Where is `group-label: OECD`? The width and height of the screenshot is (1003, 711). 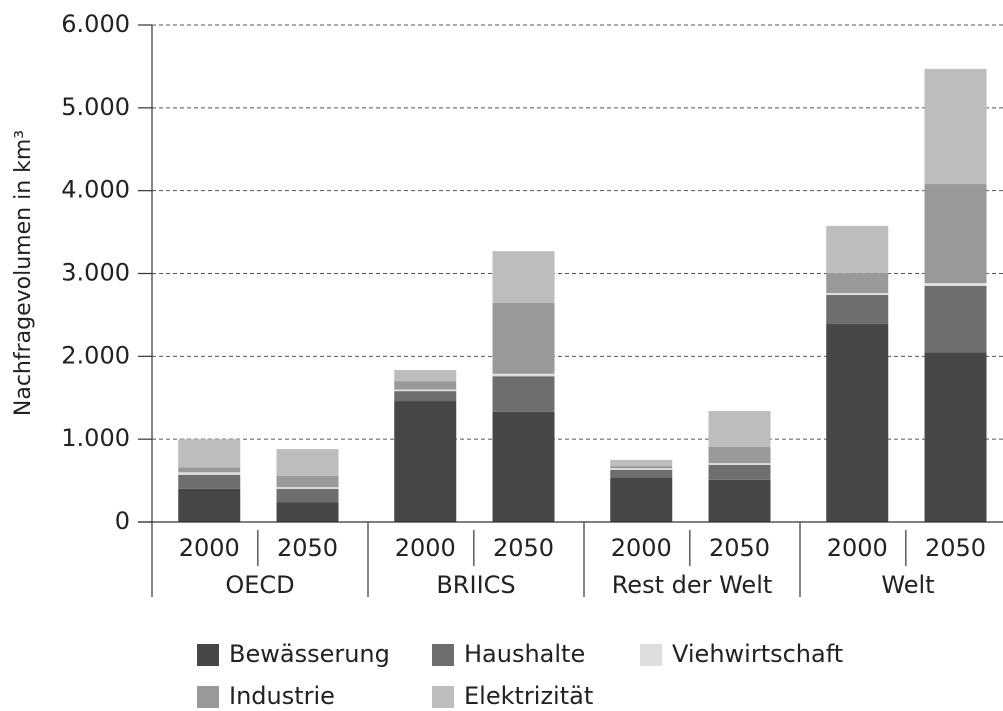 group-label: OECD is located at coordinates (259, 585).